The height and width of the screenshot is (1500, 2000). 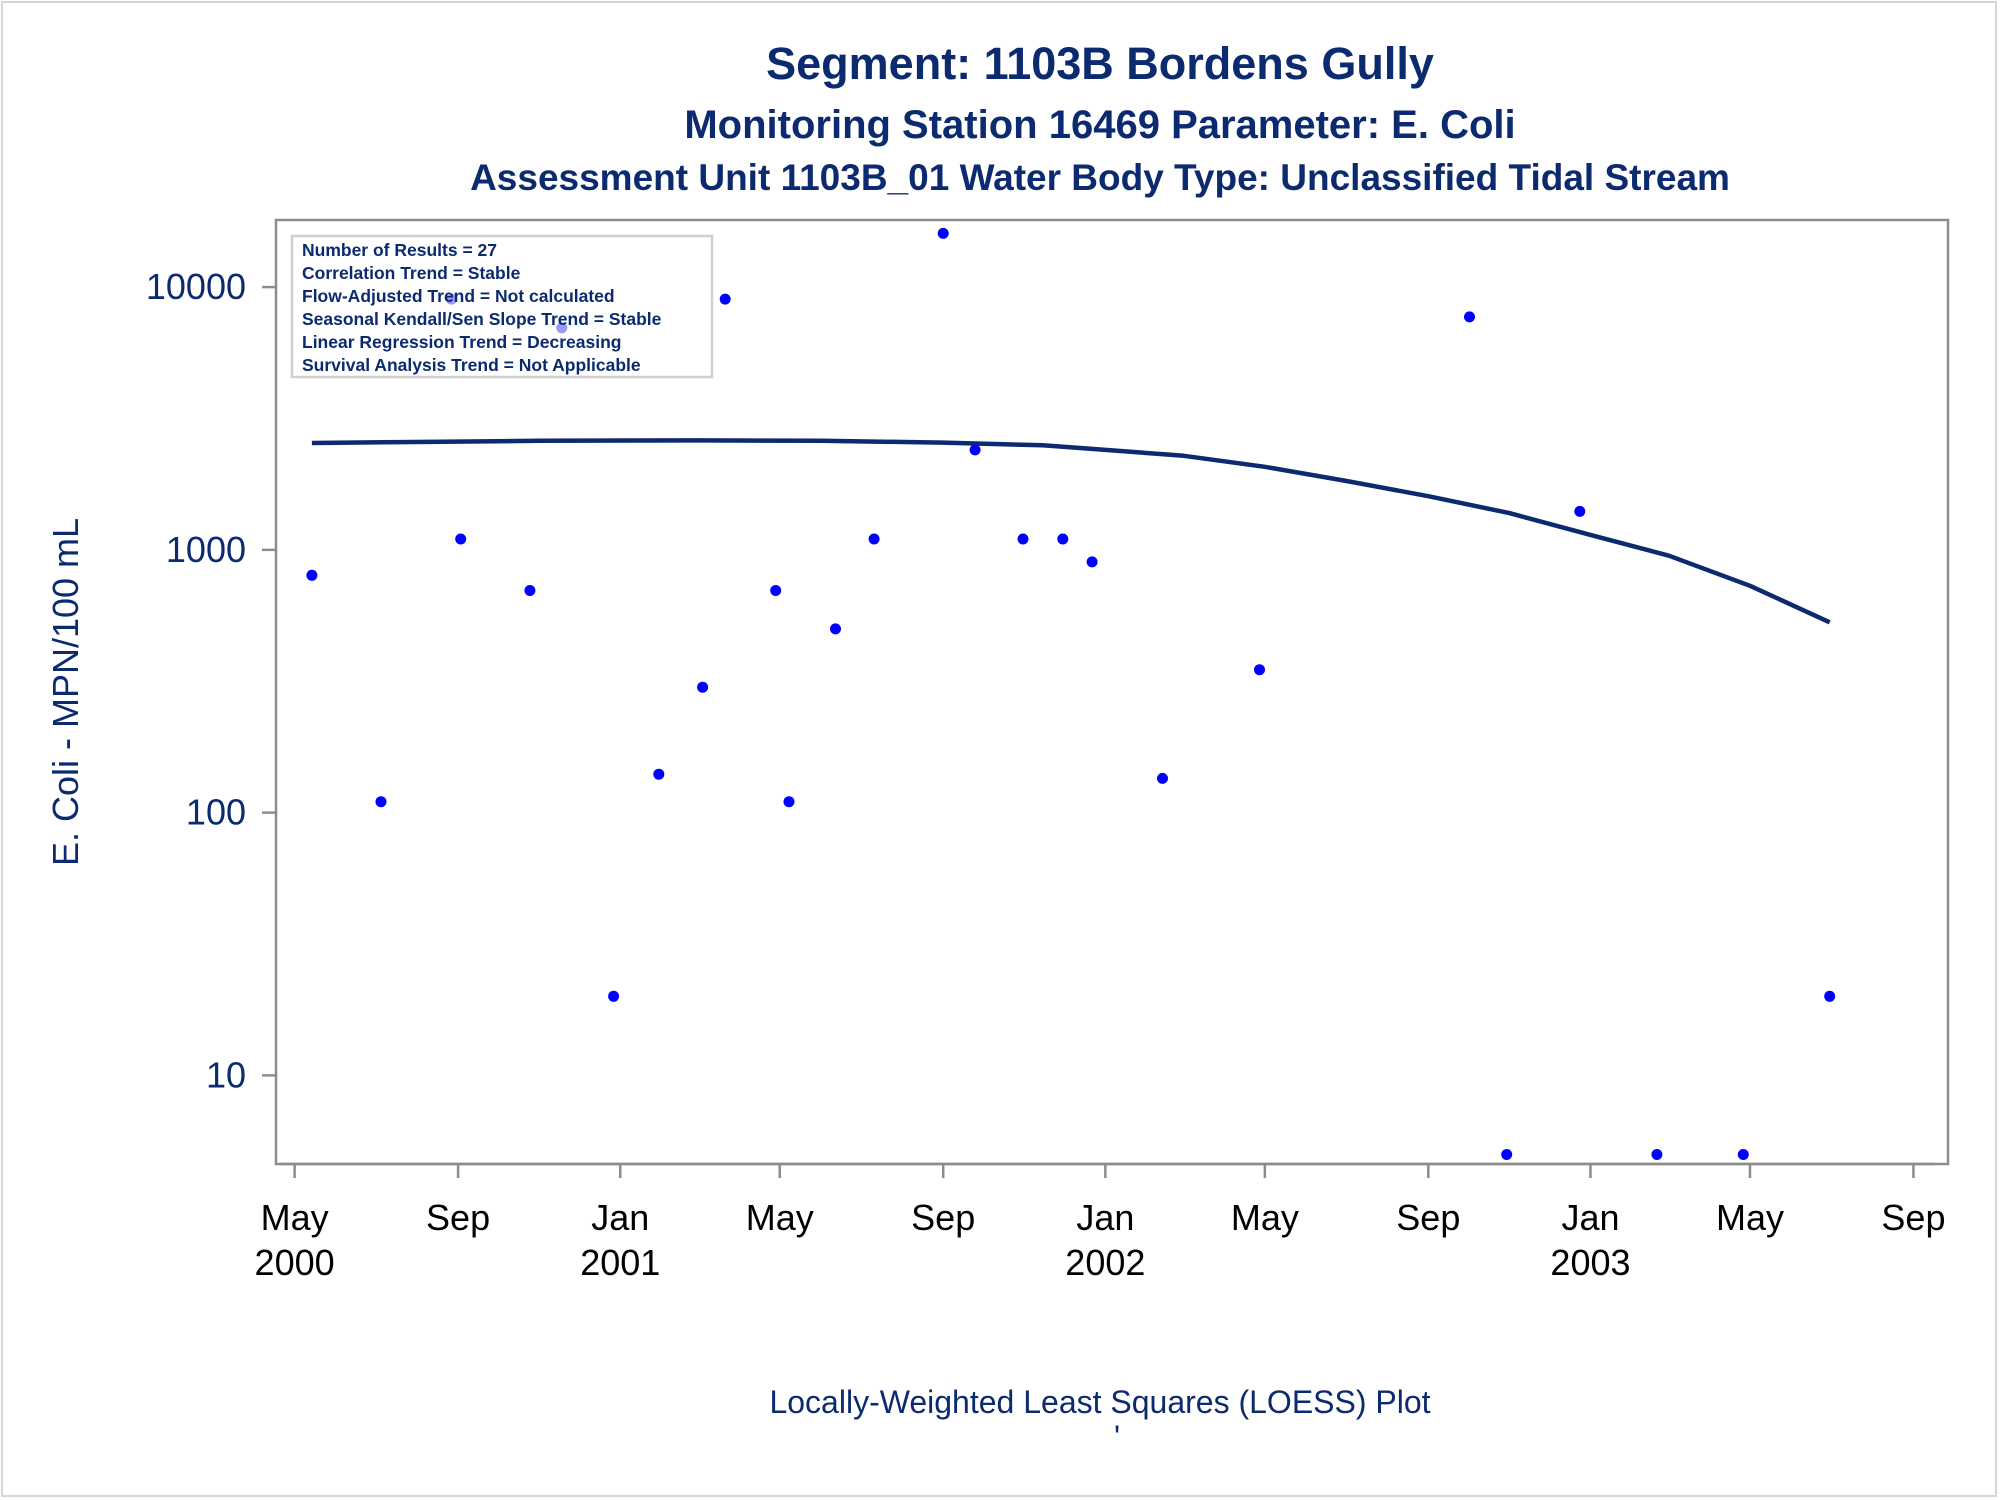 I want to click on loess-line, so click(x=1071, y=531).